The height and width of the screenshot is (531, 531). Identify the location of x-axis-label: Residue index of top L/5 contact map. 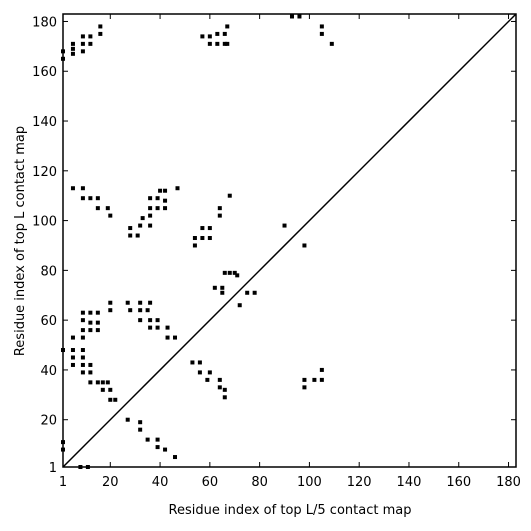
(290, 510).